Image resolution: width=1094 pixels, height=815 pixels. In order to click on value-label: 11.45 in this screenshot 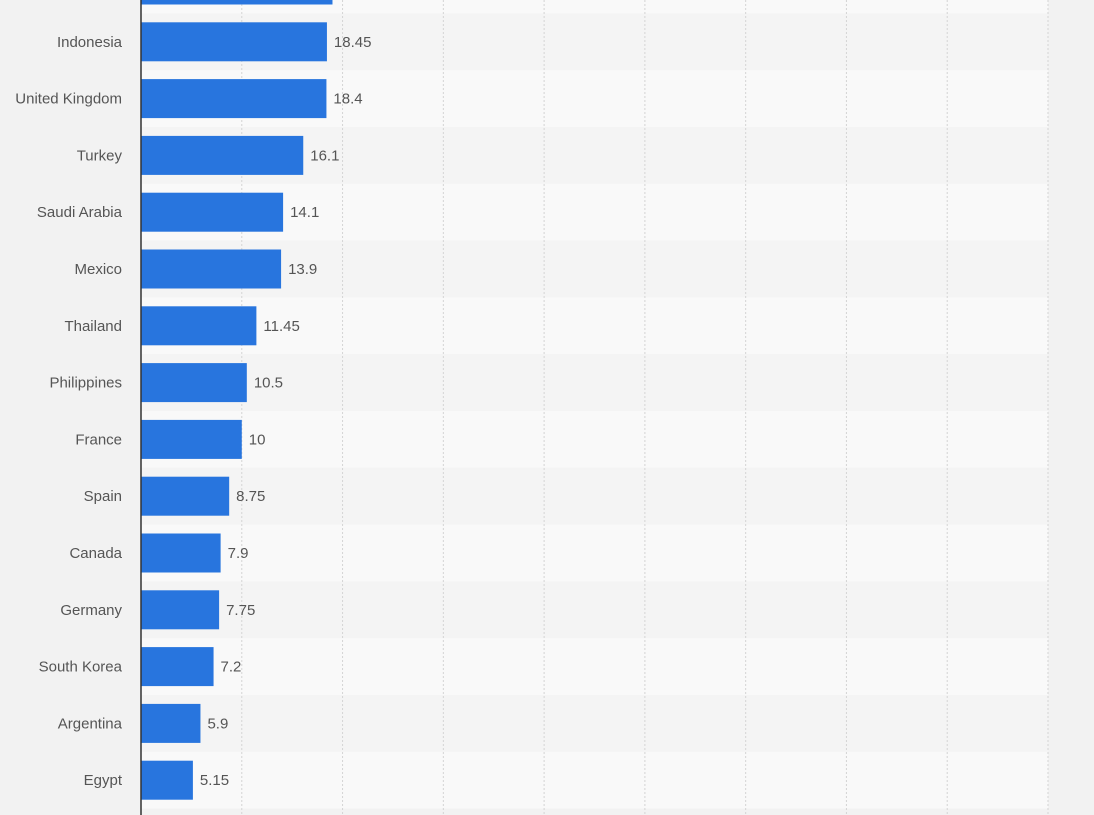, I will do `click(281, 326)`.